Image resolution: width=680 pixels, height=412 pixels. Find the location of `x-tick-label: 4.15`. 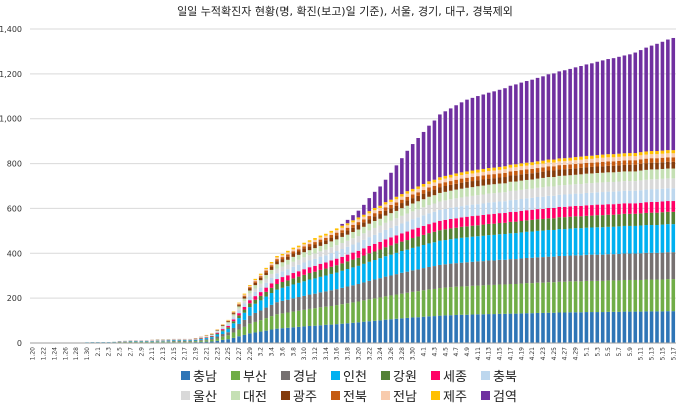

x-tick-label: 4.15 is located at coordinates (500, 354).